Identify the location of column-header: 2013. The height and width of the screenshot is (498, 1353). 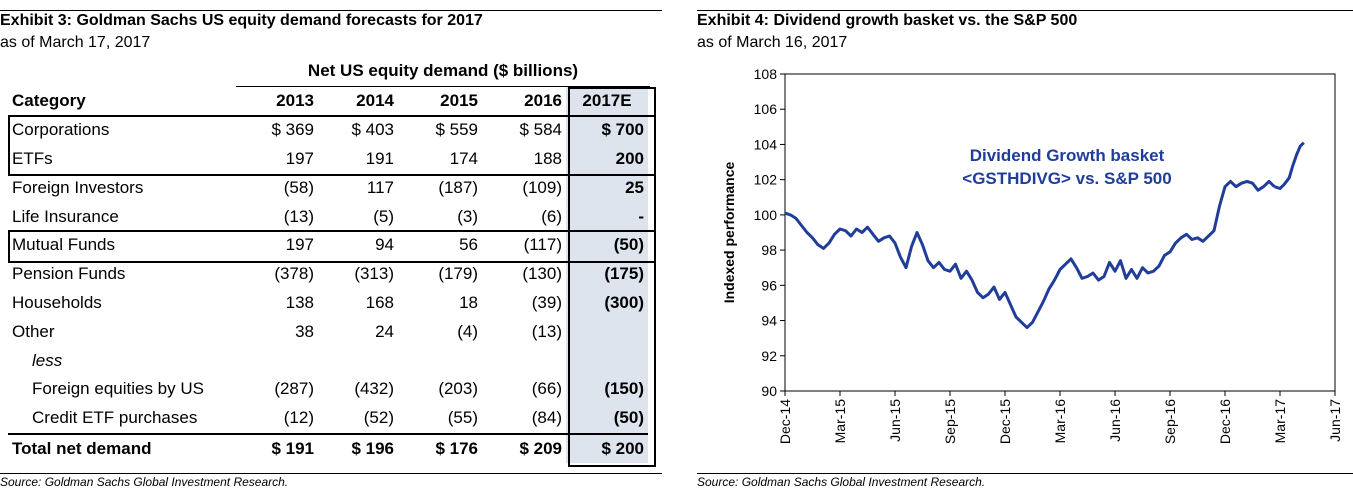
(295, 101).